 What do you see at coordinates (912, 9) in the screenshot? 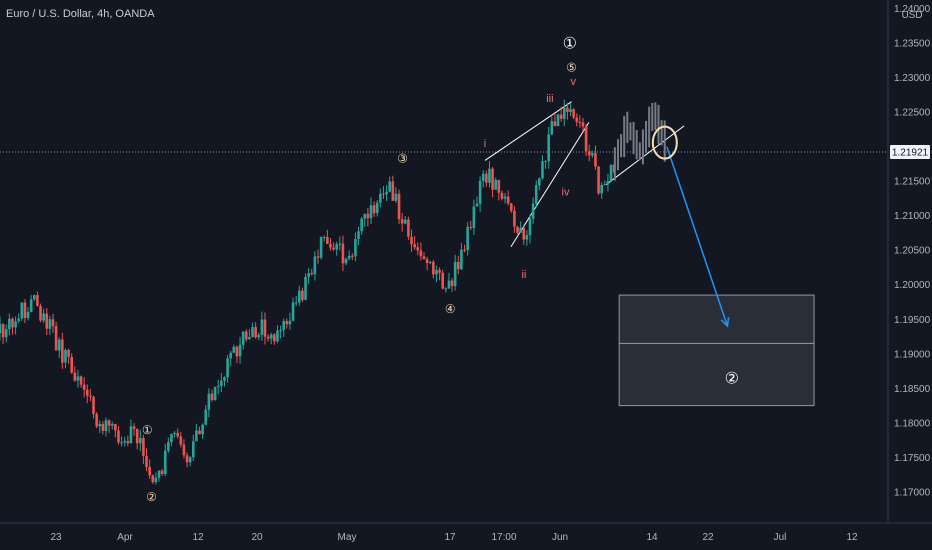
I see `price-tick-label: 1.24000` at bounding box center [912, 9].